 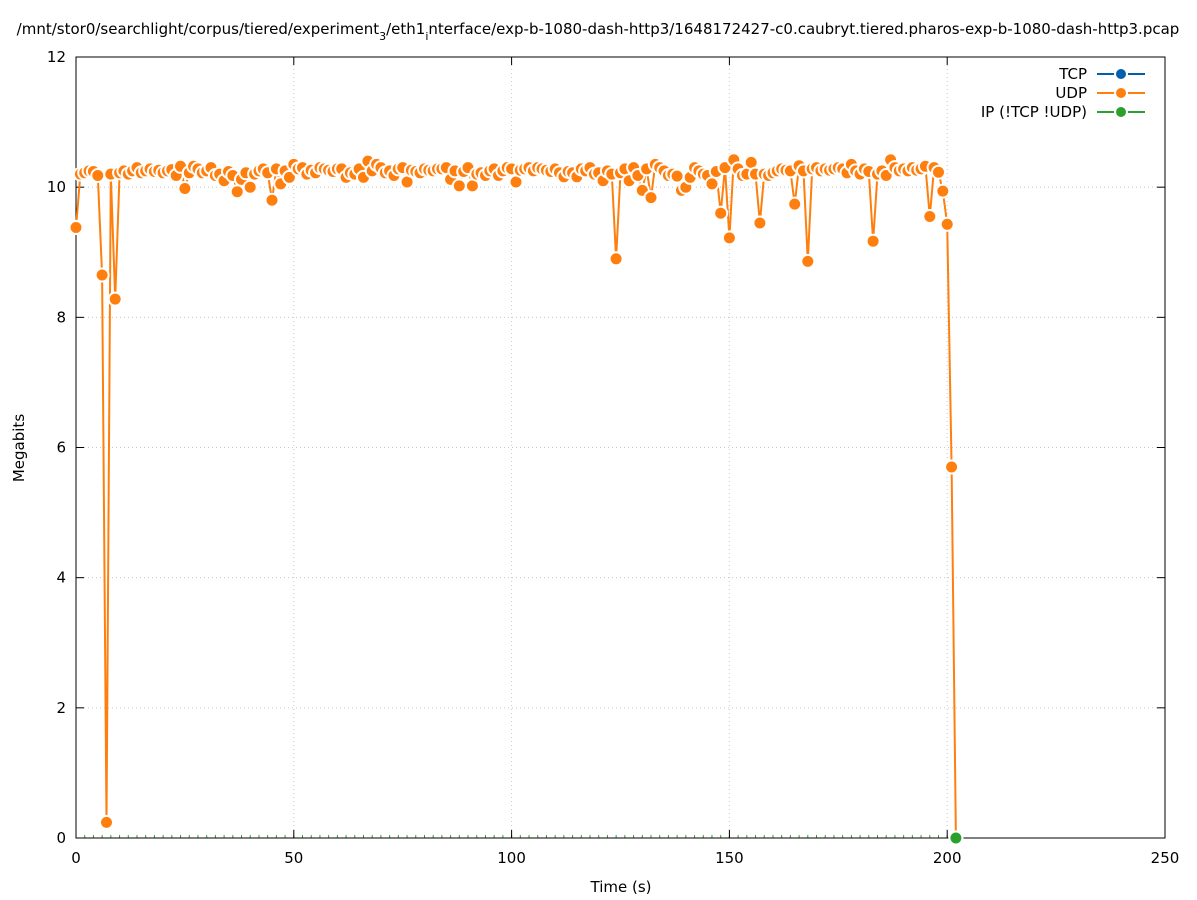 I want to click on legend-item: IP (!TCP !UDP), so click(x=1063, y=112).